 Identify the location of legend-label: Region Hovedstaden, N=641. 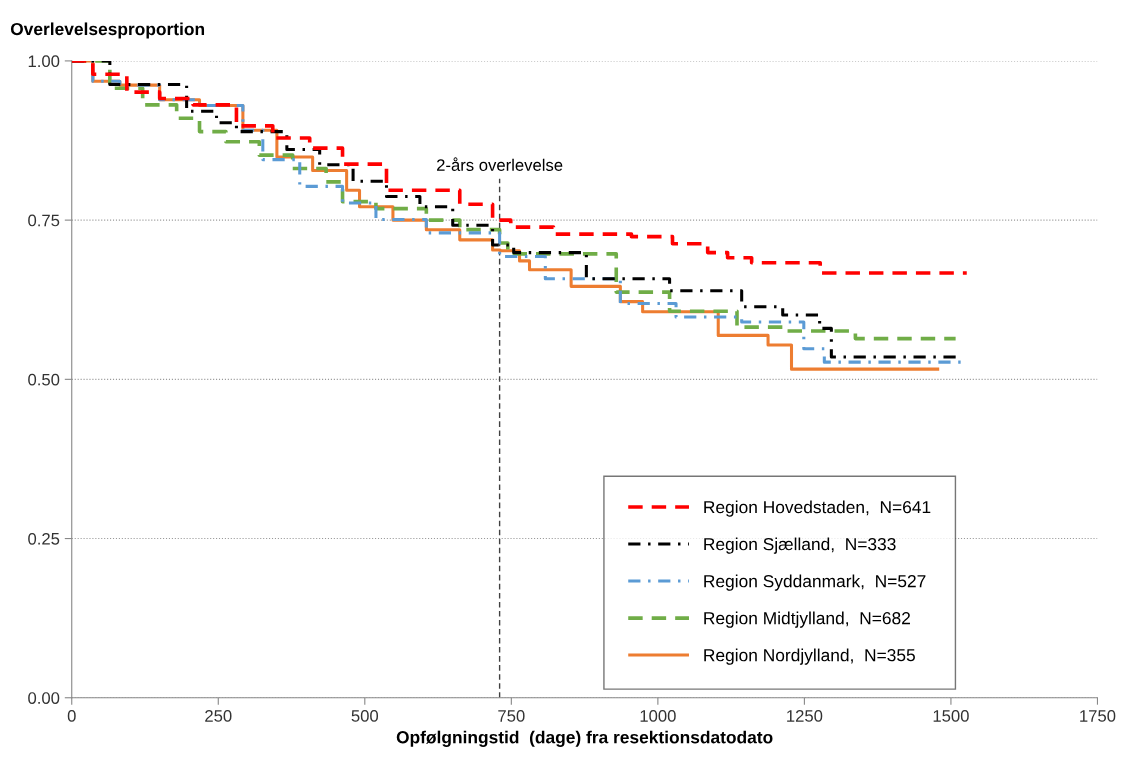
(817, 508).